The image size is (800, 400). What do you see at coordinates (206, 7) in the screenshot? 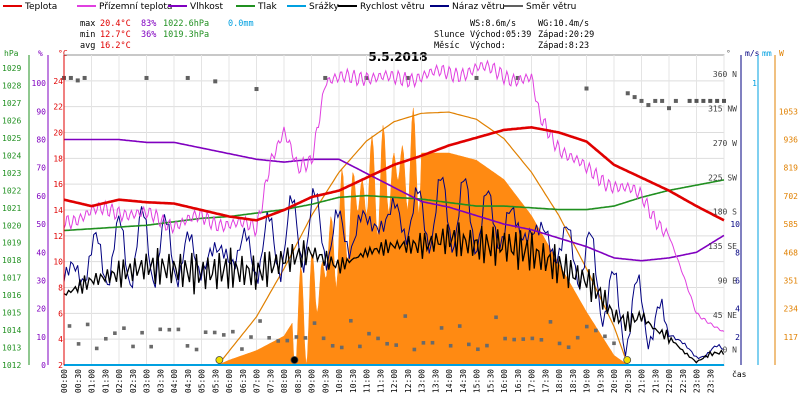
I see `svg-text: Vlhkost` at bounding box center [206, 7].